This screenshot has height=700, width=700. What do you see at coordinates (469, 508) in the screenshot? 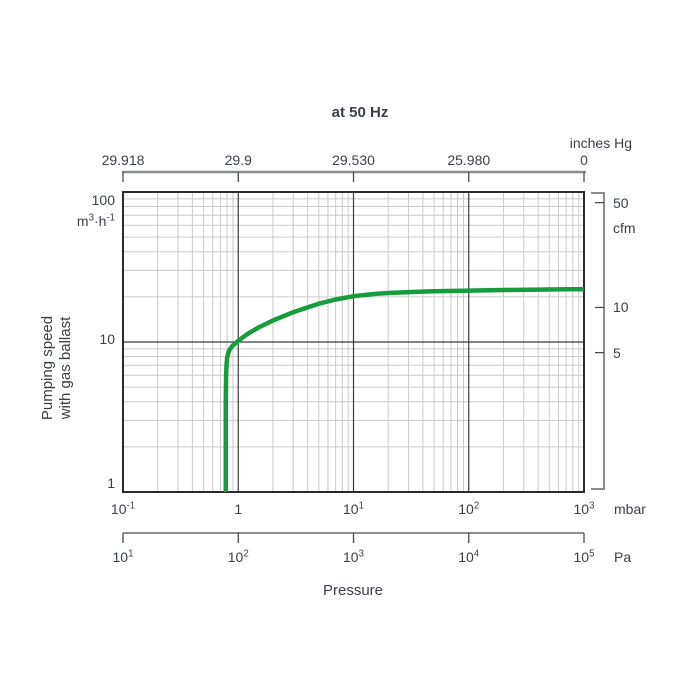
I see `x-axis-mbar-tick-label: 10²` at bounding box center [469, 508].